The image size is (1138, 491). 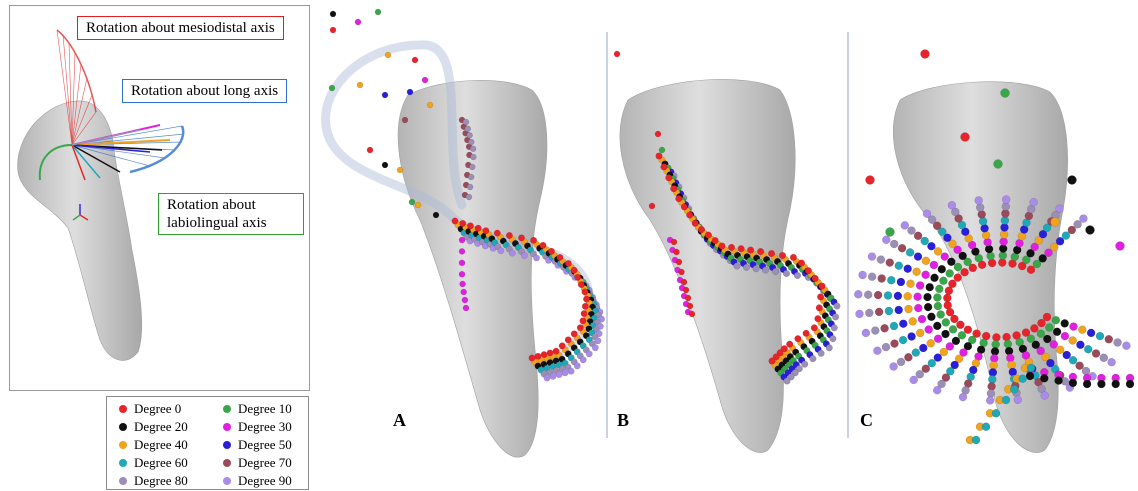 I want to click on panel-label-c: C, so click(x=866, y=420).